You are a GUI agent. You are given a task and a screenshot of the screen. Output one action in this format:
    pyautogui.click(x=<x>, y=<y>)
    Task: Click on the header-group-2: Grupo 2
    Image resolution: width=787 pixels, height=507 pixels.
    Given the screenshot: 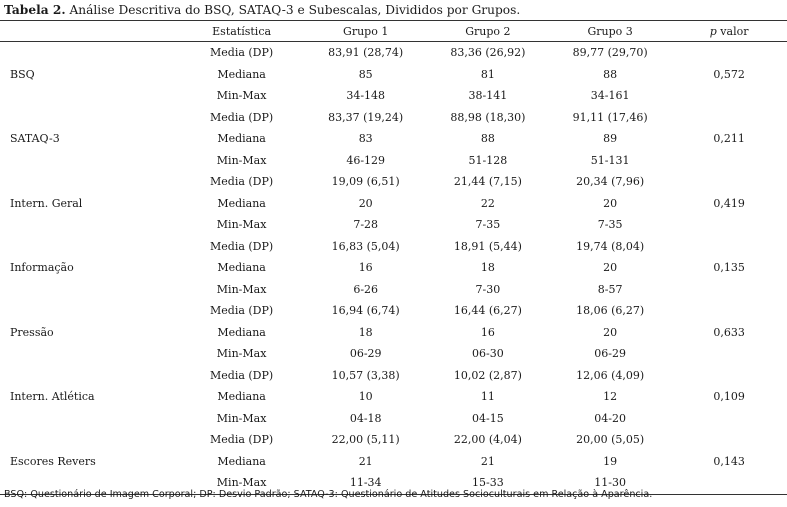 What is the action you would take?
    pyautogui.click(x=488, y=31)
    